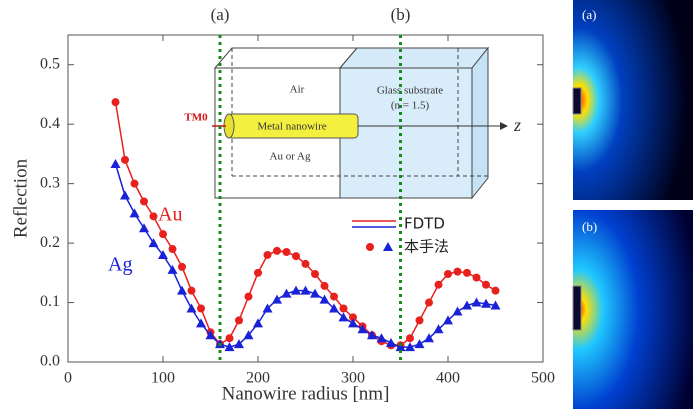 Image resolution: width=693 pixels, height=409 pixels. I want to click on x-tick-label: 300, so click(353, 378).